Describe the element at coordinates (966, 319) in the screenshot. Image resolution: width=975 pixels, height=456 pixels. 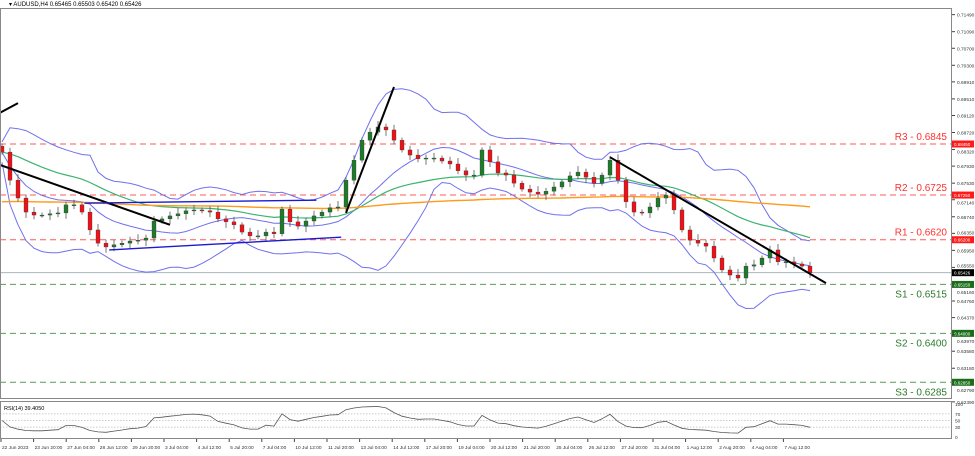
I see `y-tick-label: 0.64370` at that location.